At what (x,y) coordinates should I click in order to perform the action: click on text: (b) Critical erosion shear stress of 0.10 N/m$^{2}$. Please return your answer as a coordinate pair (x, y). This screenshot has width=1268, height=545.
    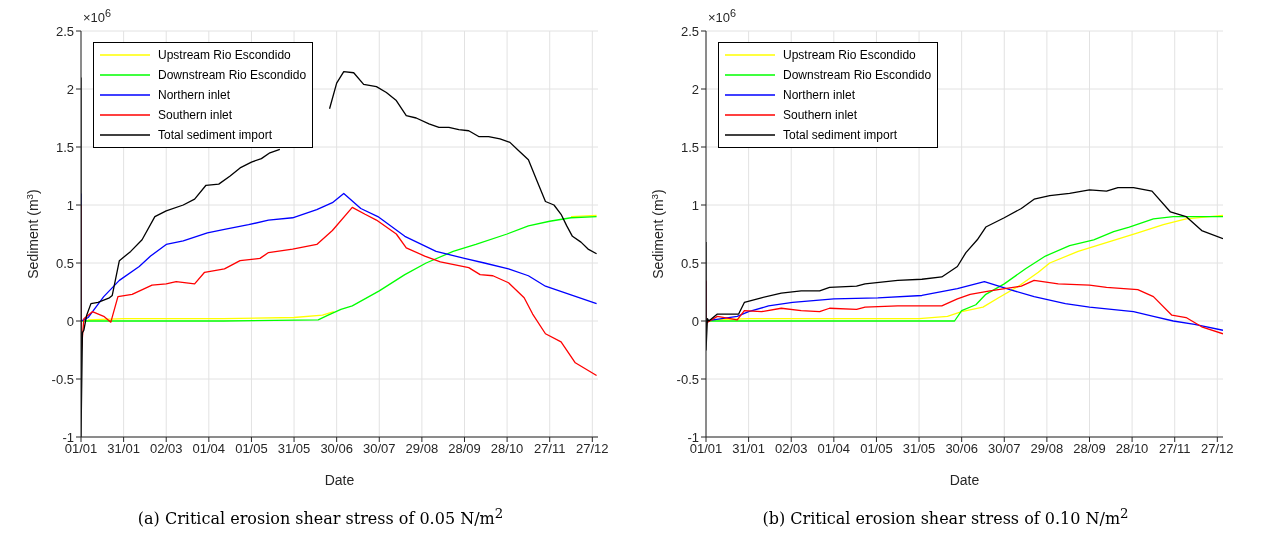
    Looking at the image, I should click on (945, 517).